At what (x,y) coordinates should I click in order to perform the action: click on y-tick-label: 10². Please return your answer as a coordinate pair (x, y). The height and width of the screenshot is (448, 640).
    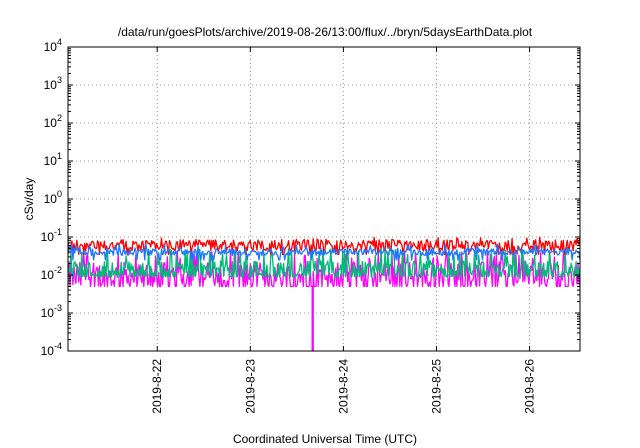
    Looking at the image, I should click on (53, 121).